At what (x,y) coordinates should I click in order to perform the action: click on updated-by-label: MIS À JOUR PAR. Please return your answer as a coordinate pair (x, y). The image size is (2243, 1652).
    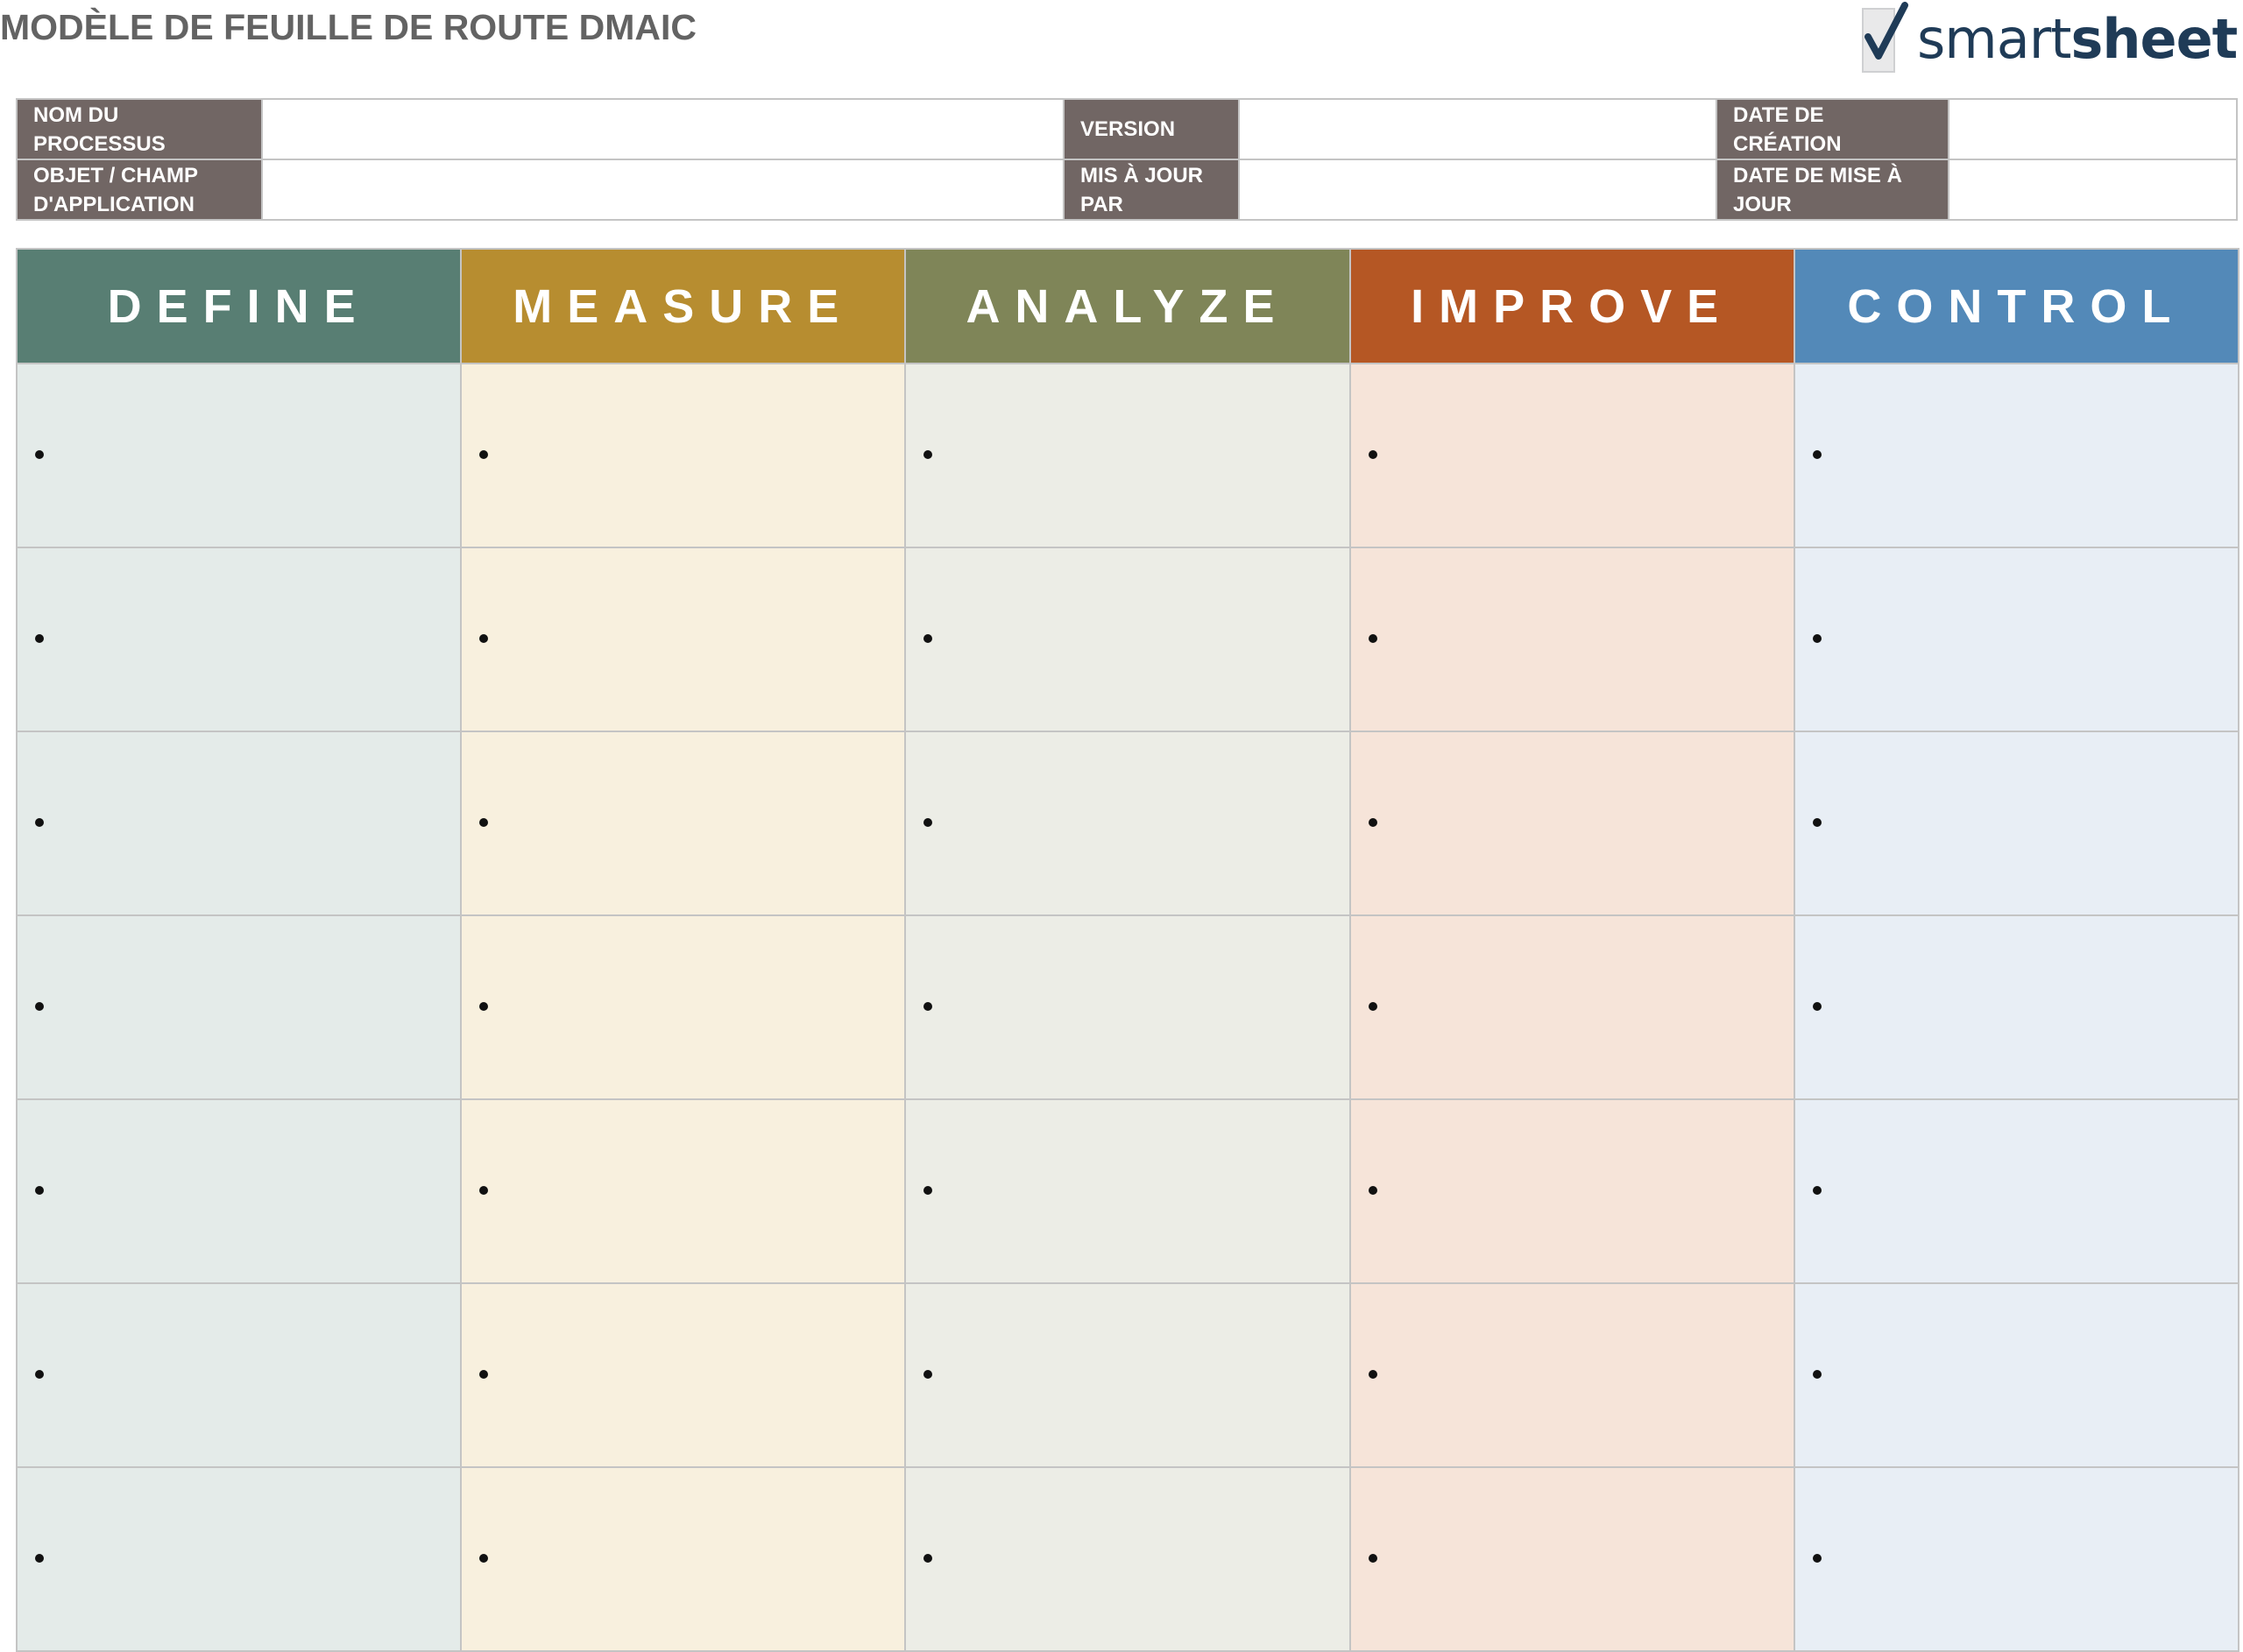
    Looking at the image, I should click on (1151, 190).